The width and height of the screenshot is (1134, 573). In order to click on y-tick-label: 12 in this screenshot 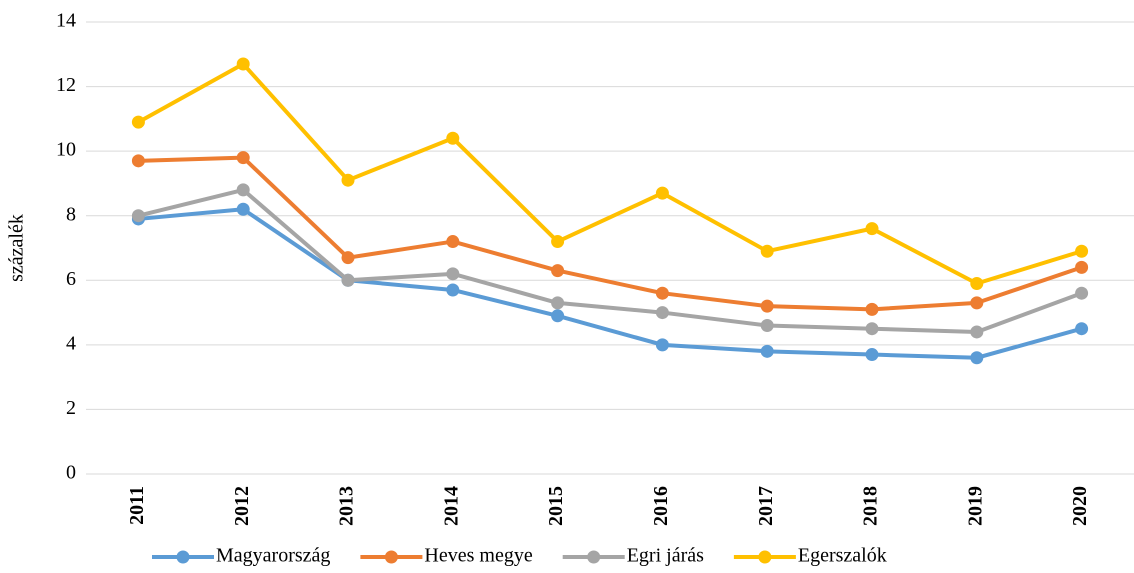, I will do `click(66, 85)`.